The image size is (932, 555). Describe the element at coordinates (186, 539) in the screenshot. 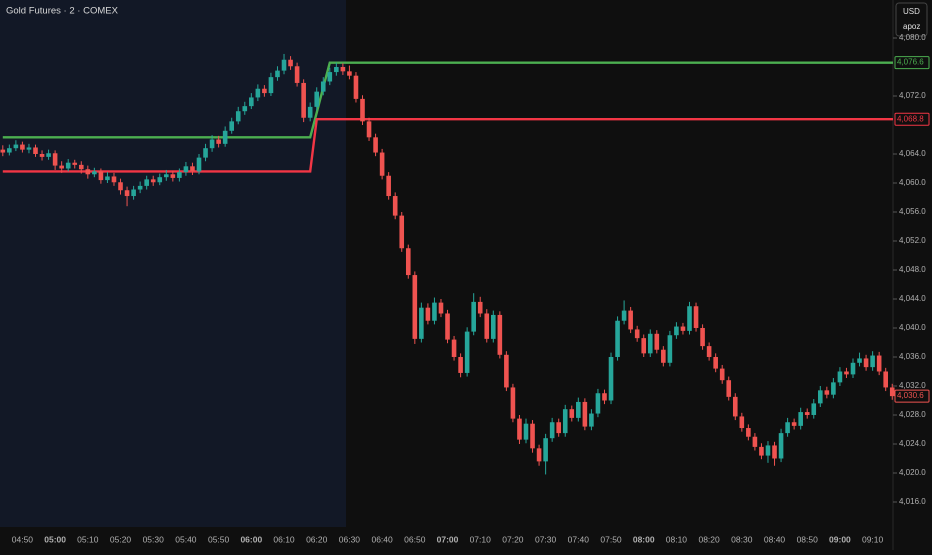

I see `x-tick-label: 05:40` at that location.